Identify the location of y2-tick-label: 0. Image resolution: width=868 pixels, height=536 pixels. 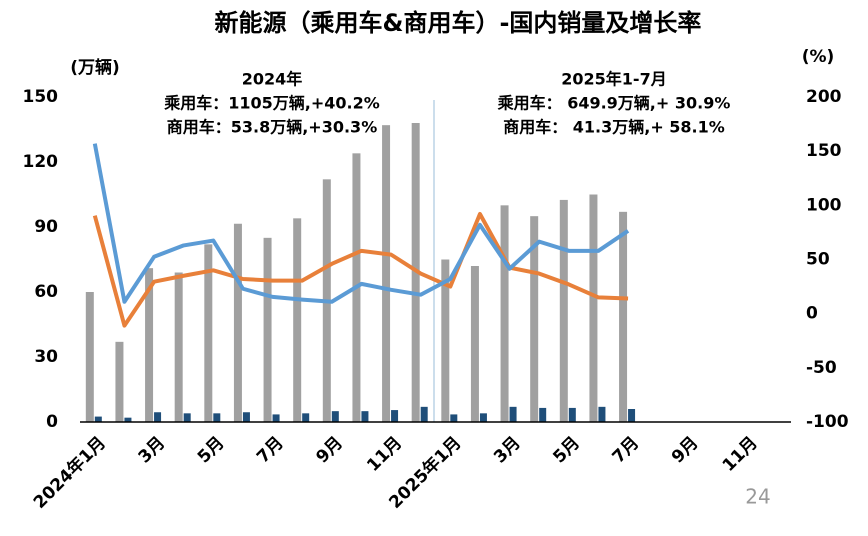
(812, 314).